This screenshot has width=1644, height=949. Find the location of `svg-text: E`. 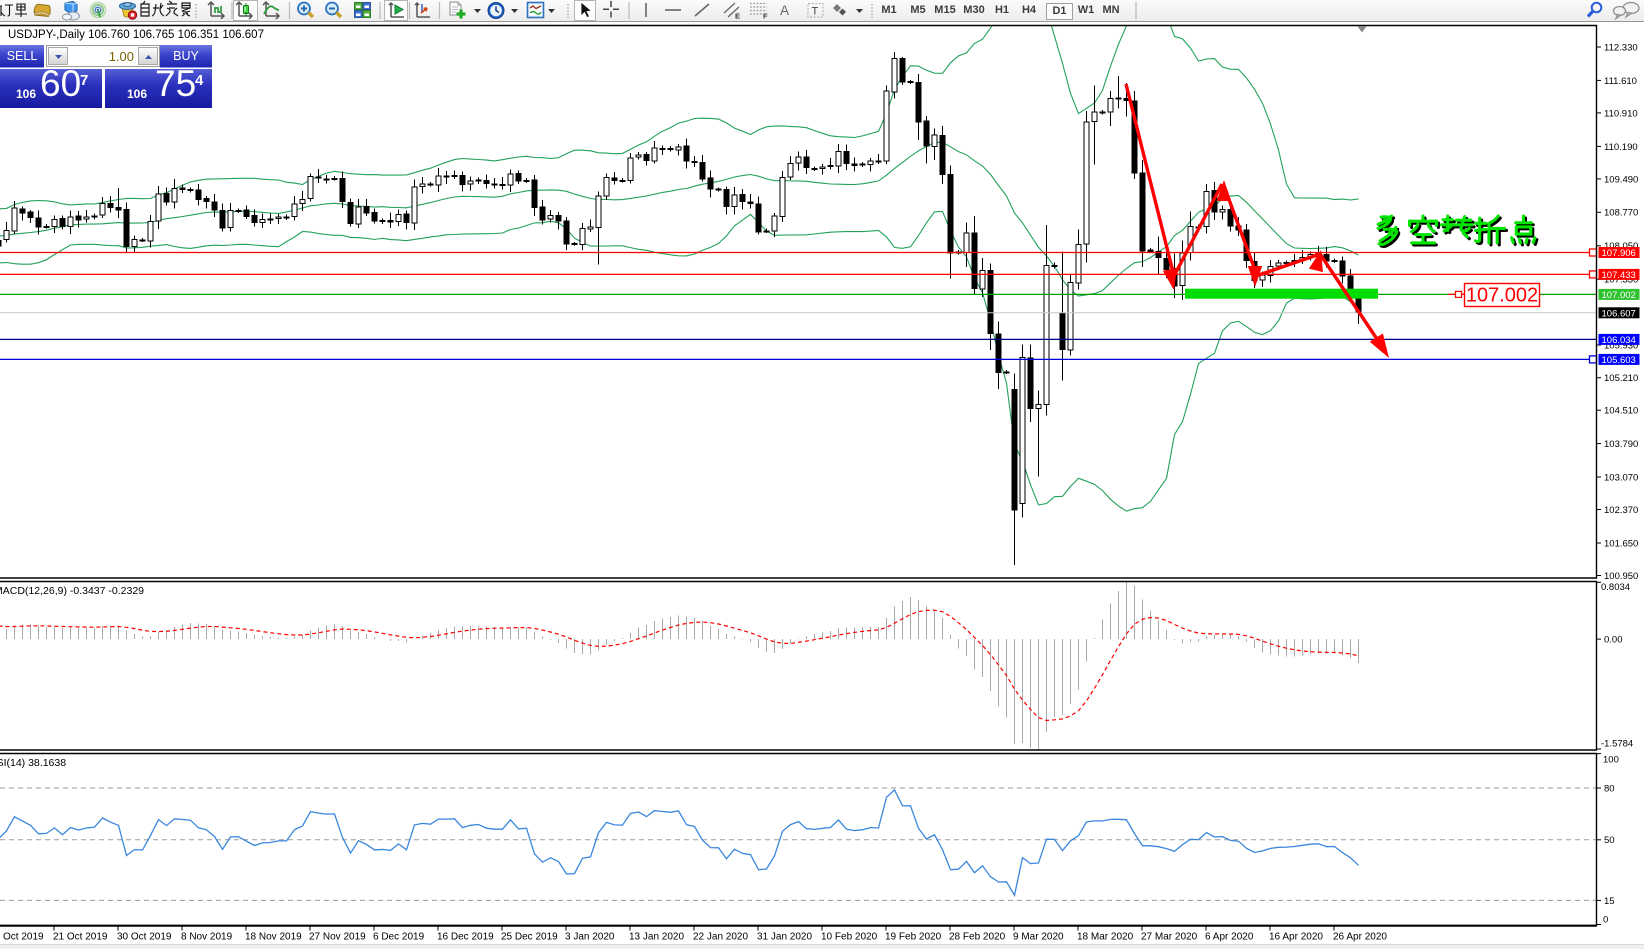

svg-text: E is located at coordinates (737, 16).